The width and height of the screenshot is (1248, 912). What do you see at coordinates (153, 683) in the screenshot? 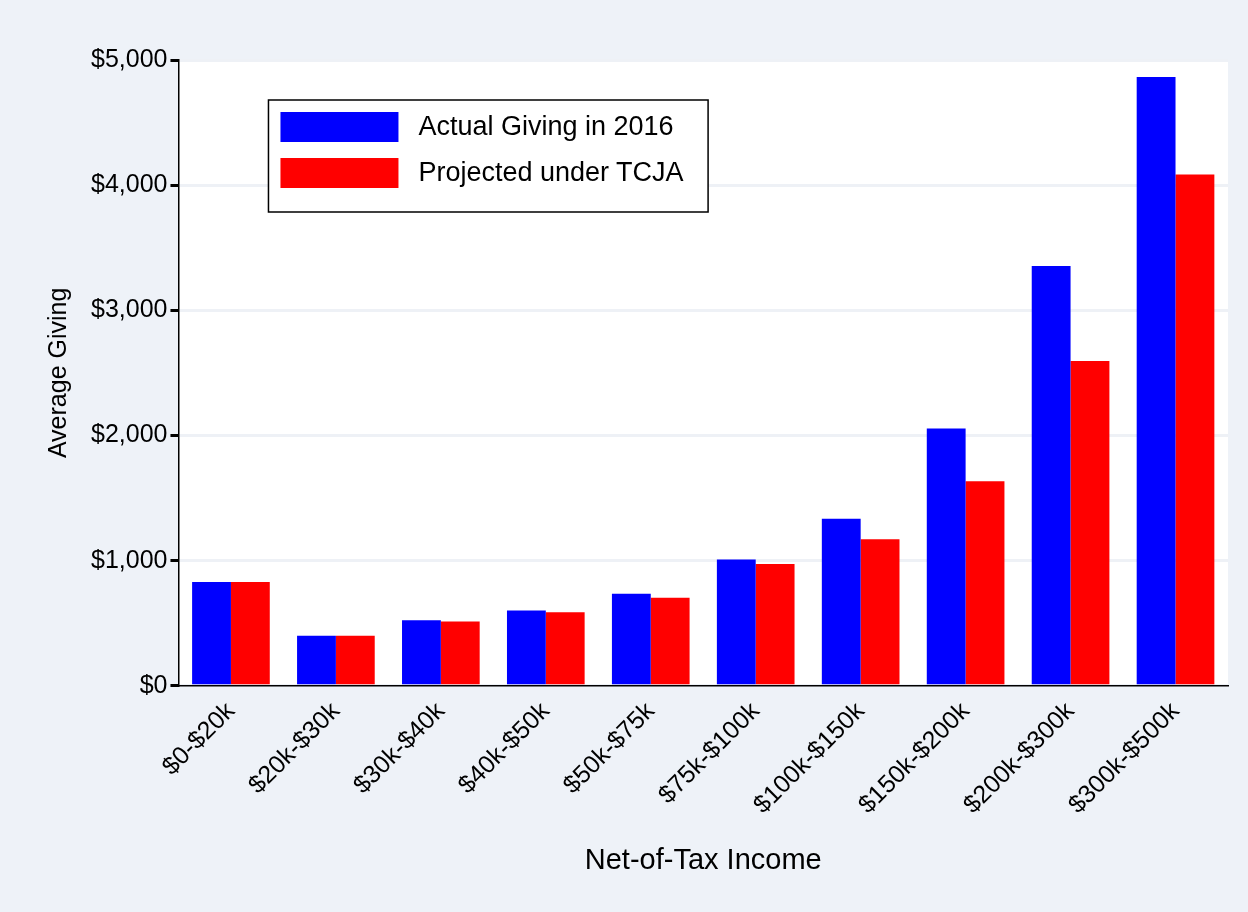
I see `y-tick-label: $0` at bounding box center [153, 683].